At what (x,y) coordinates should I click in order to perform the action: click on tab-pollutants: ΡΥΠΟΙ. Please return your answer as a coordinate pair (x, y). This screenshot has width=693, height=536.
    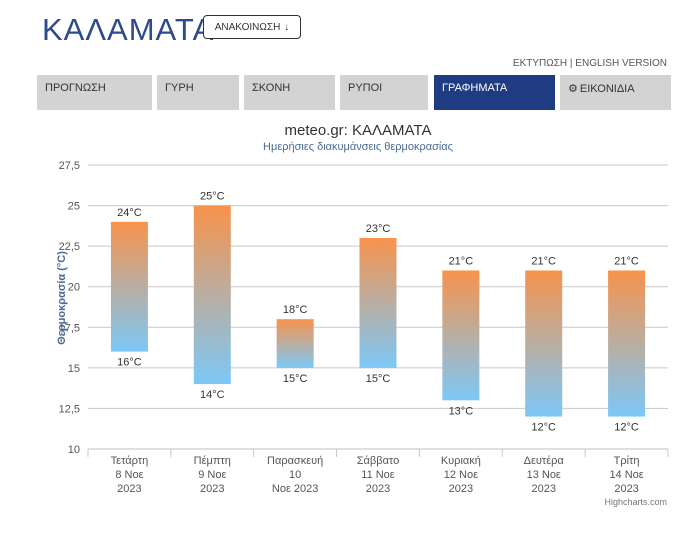
    Looking at the image, I should click on (384, 92).